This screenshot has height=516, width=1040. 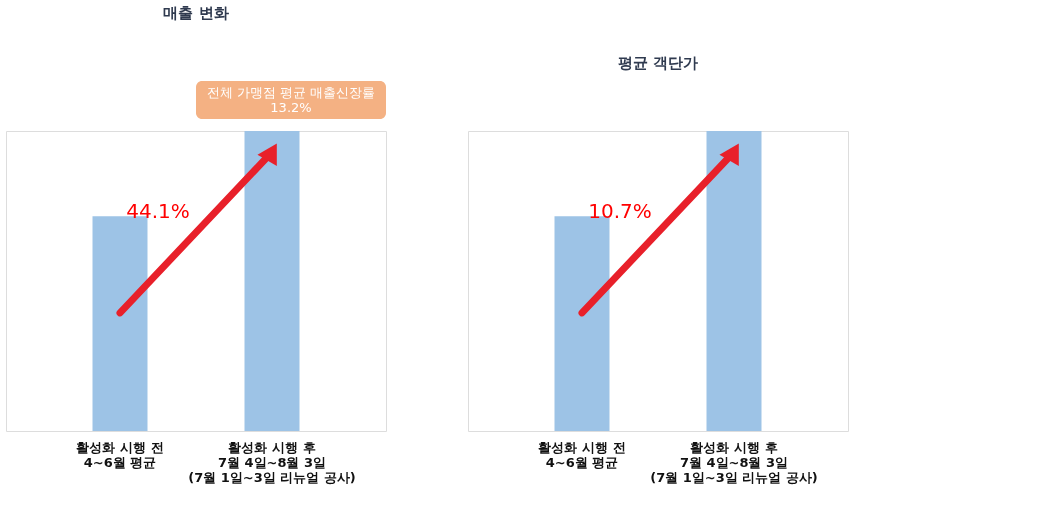 What do you see at coordinates (196, 13) in the screenshot?
I see `chart-title: 매출 변화` at bounding box center [196, 13].